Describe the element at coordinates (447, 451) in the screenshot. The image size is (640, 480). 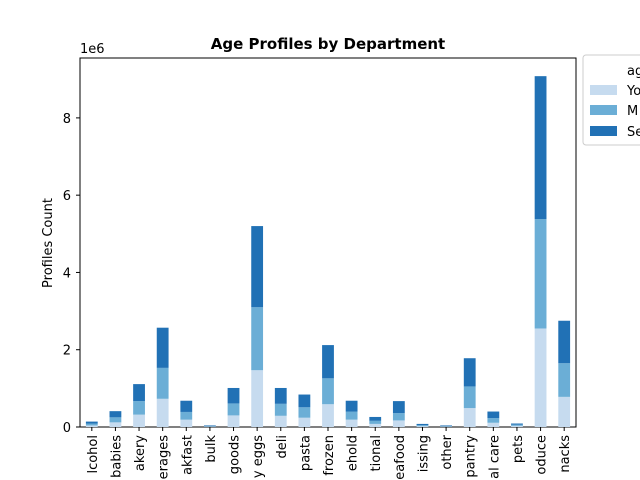
I see `x-tick-label: other` at that location.